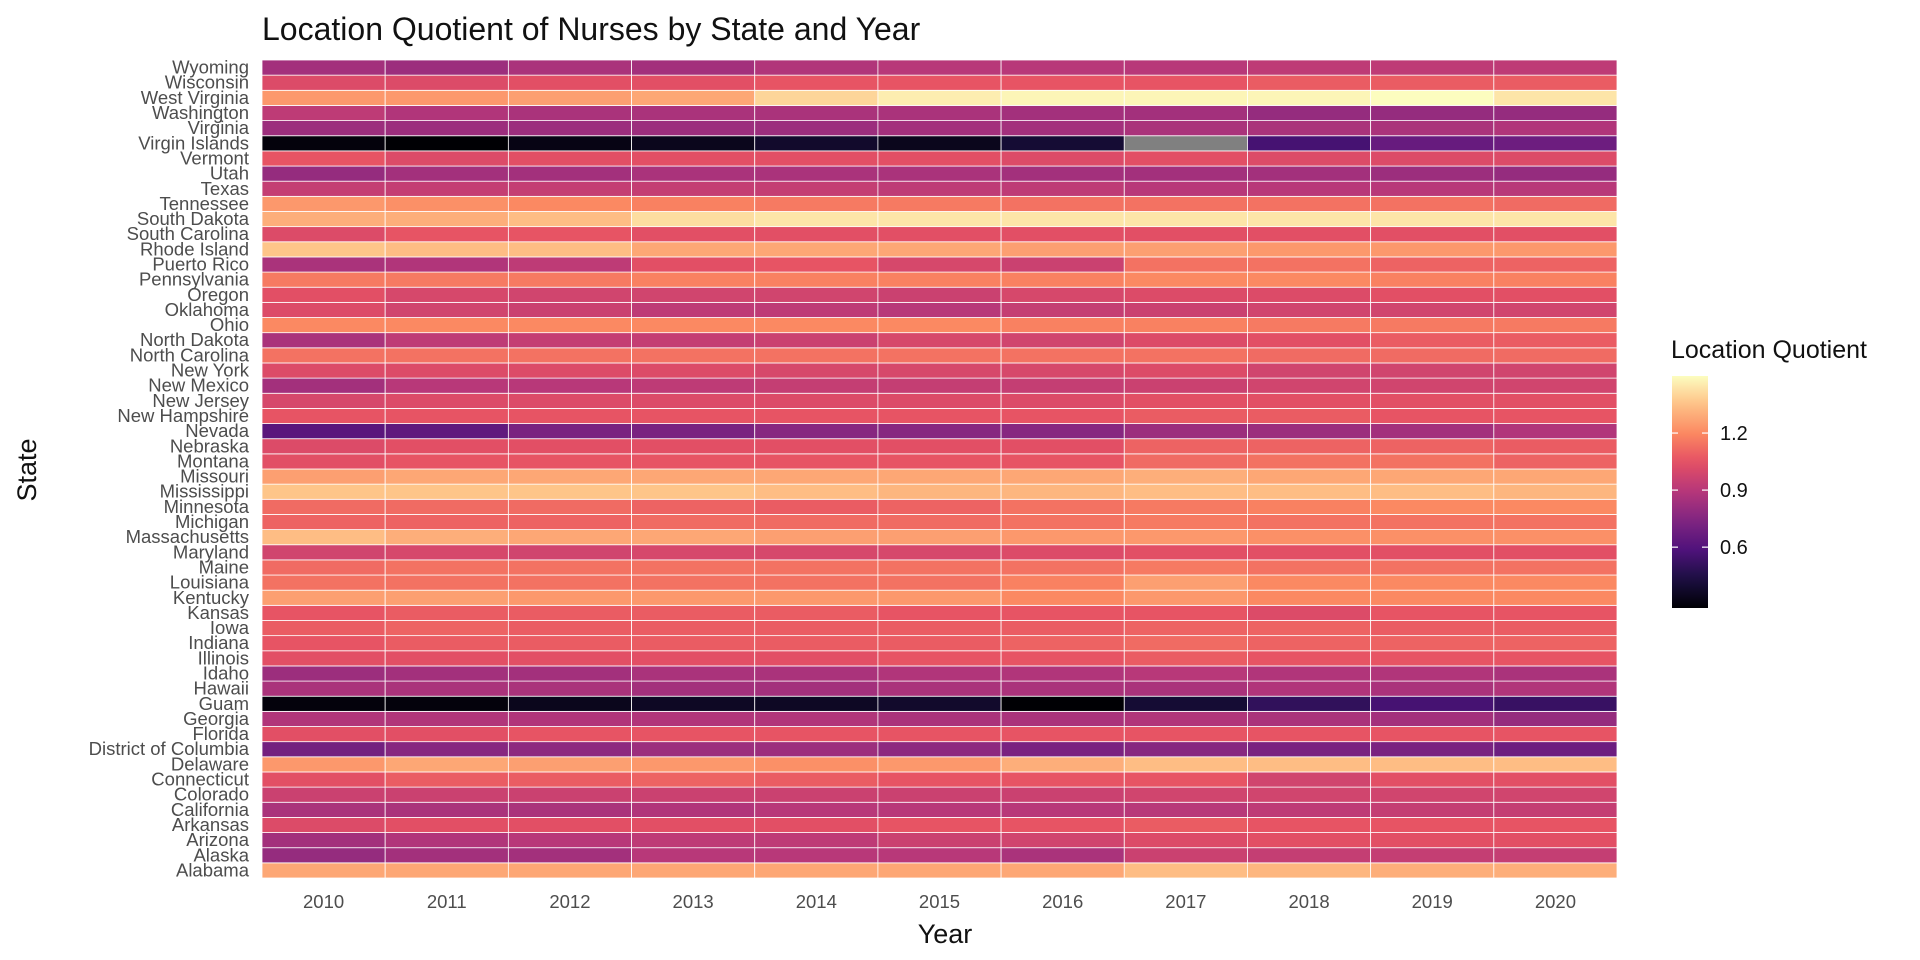 The image size is (1920, 960). Describe the element at coordinates (190, 354) in the screenshot. I see `y-tick-label: North Carolina` at that location.